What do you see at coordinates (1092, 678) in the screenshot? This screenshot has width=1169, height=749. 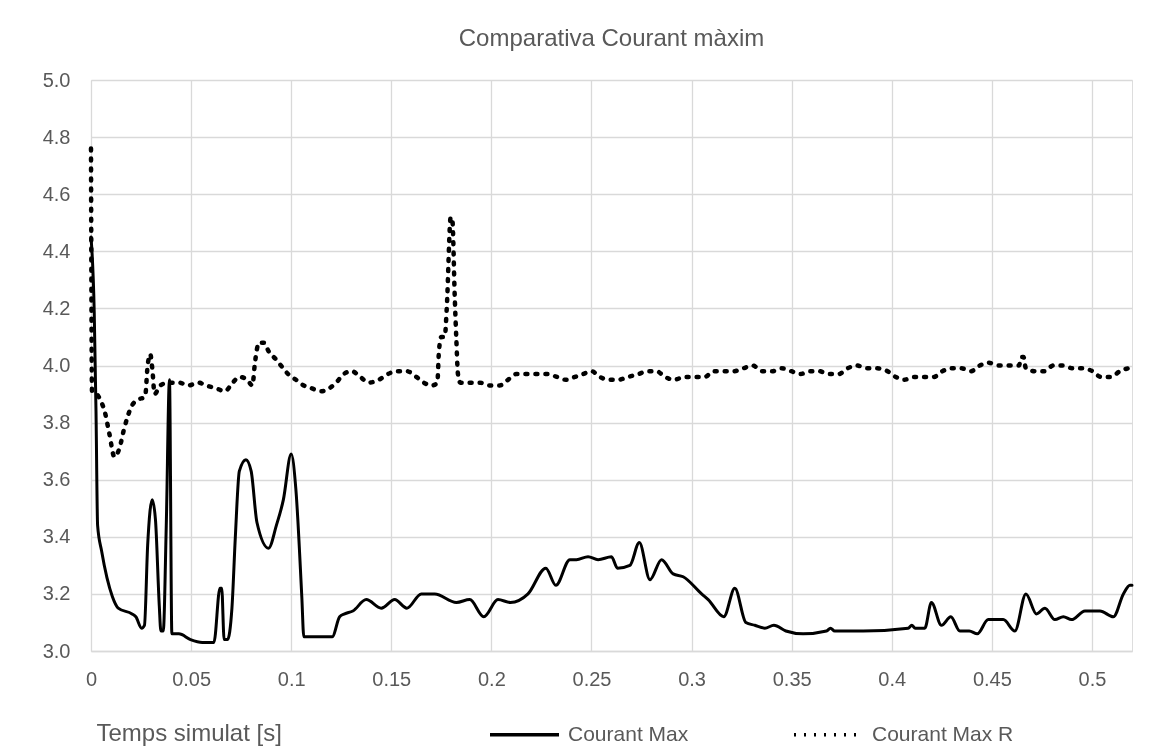 I see `x-tick-label: 0.5` at bounding box center [1092, 678].